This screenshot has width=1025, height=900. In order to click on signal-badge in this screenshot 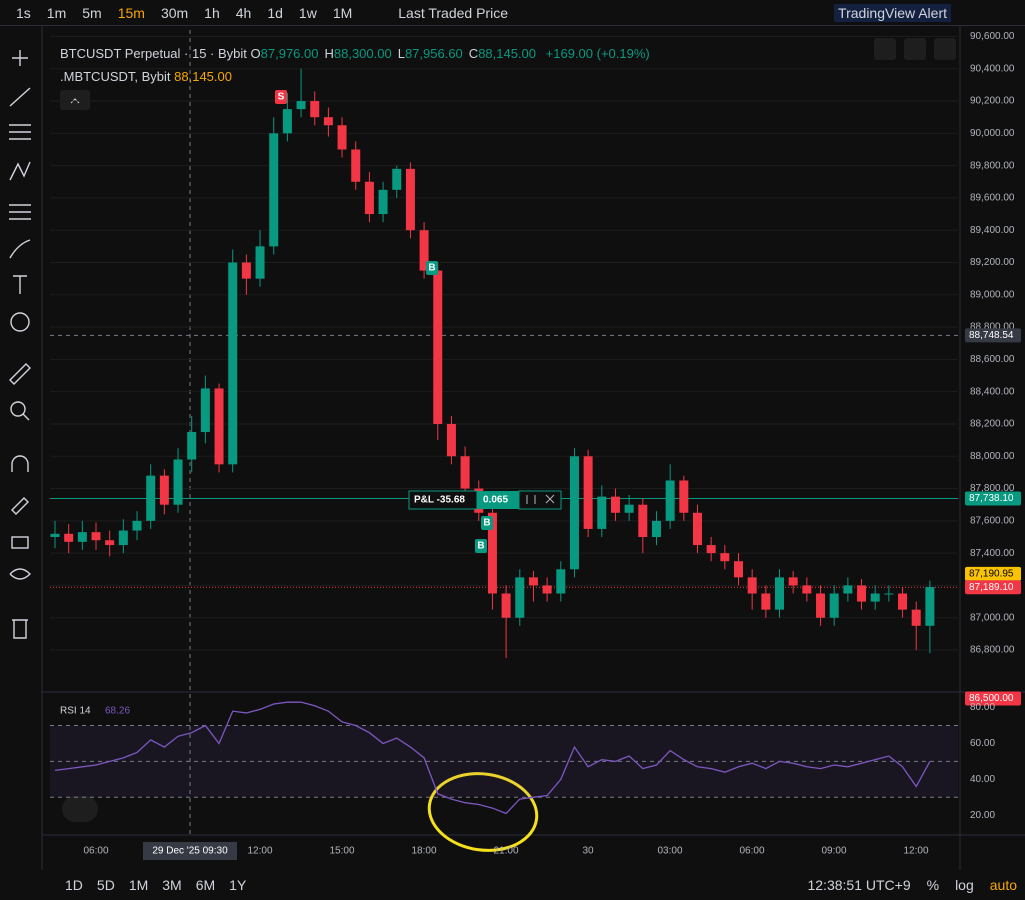, I will do `click(487, 523)`.